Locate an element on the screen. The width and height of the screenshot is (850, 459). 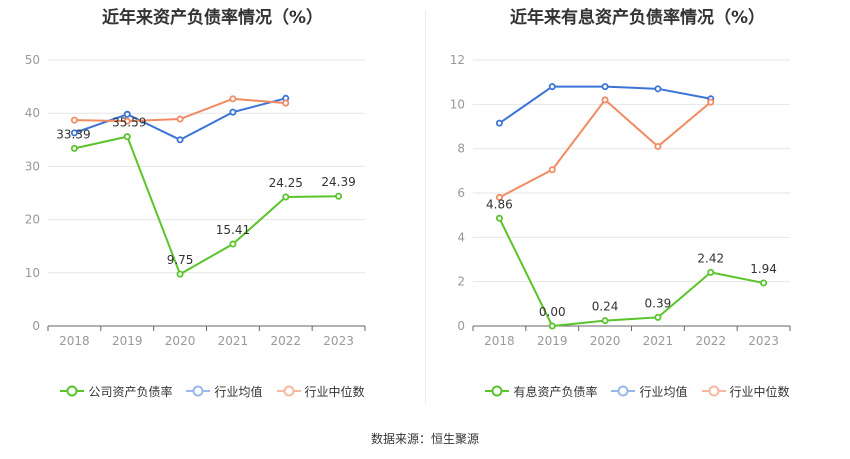
data-label: 2.42 is located at coordinates (710, 258).